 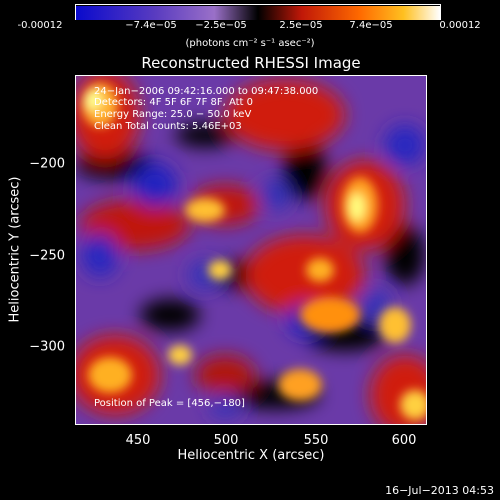 I want to click on colorbar-tick-label: 7.4e−05, so click(x=371, y=25).